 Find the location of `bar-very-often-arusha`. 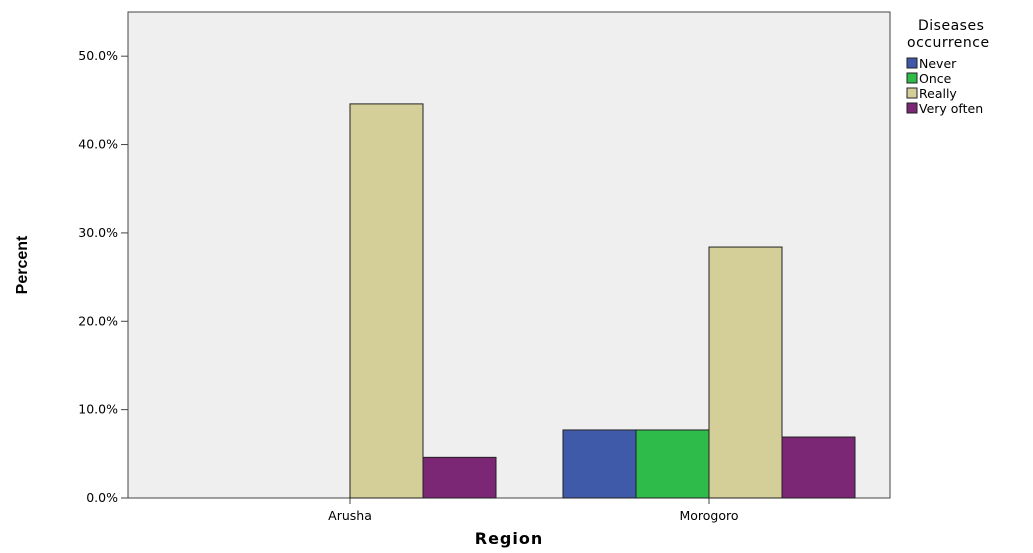

bar-very-often-arusha is located at coordinates (459, 477).